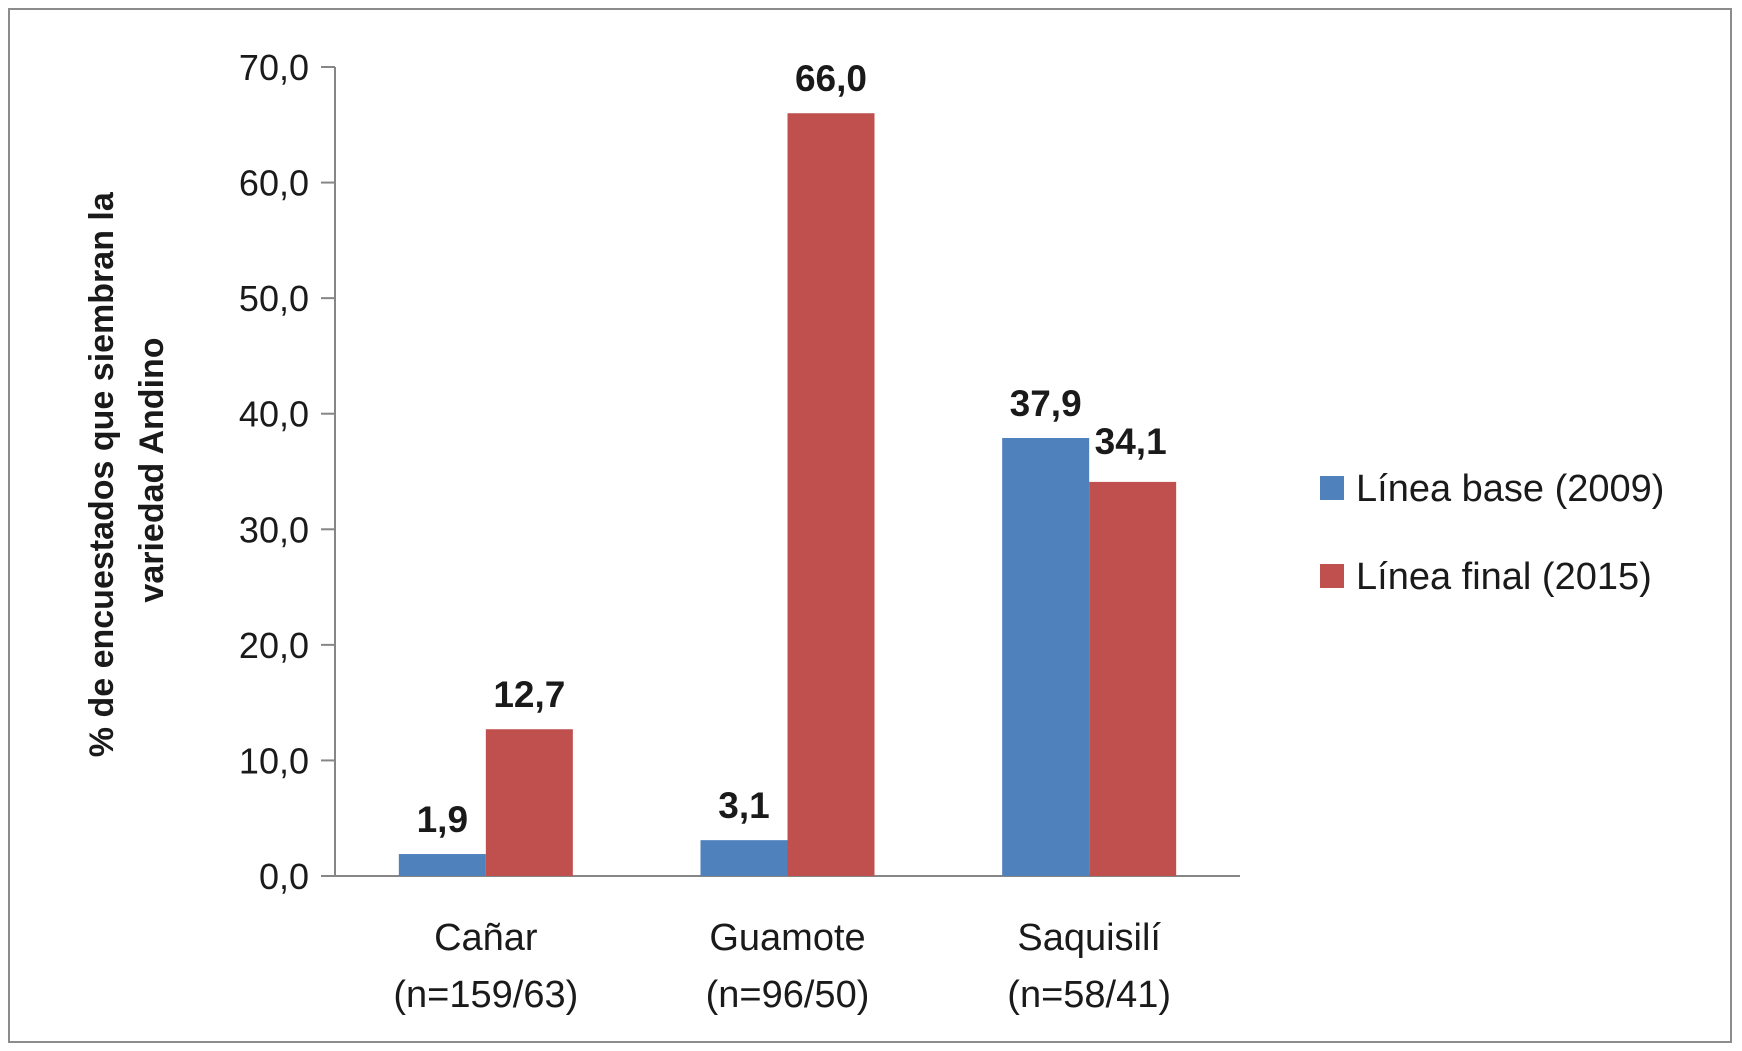  I want to click on y-tick-label: 40,0, so click(274, 414).